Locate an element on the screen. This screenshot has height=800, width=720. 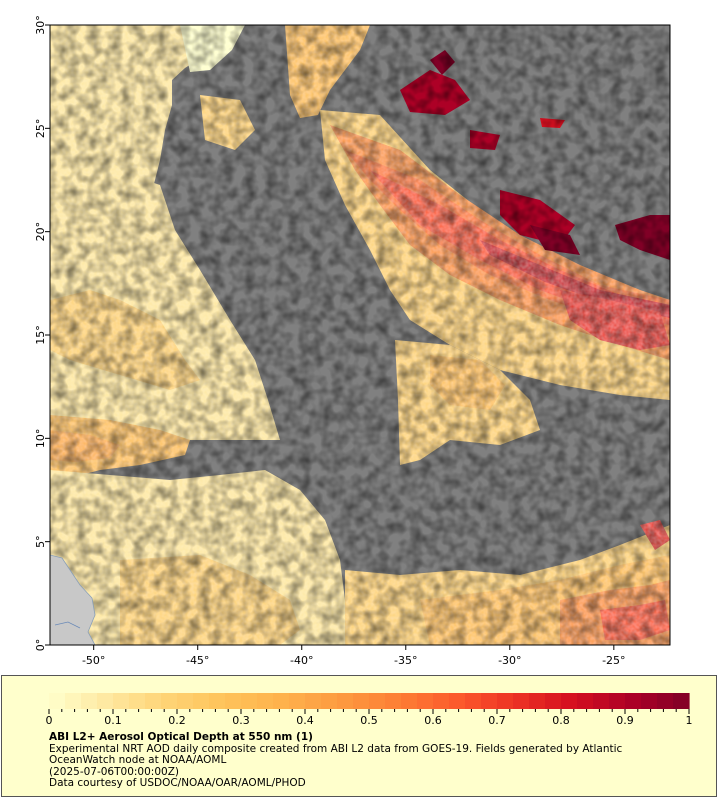
lat-tick-label: 30° is located at coordinates (40, 25).